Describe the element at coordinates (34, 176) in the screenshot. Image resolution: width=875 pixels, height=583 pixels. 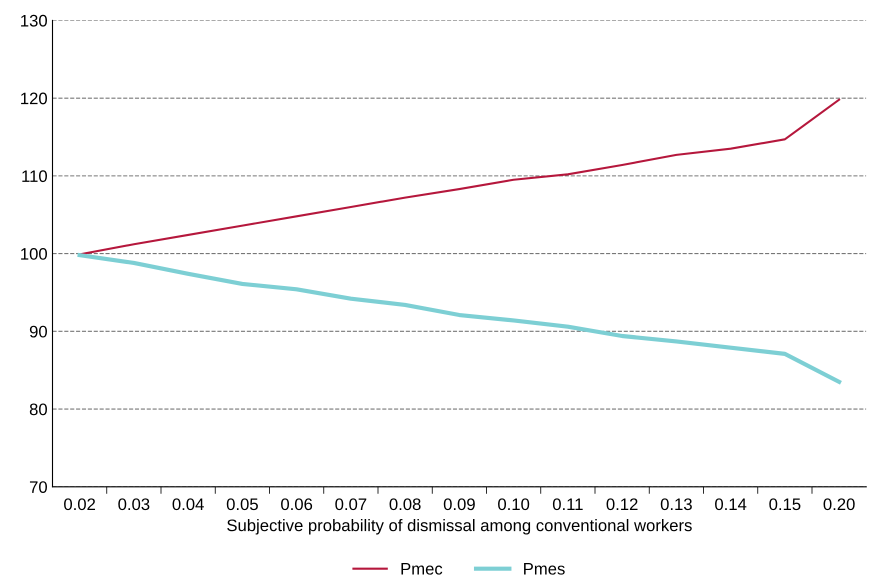
I see `y-tick-label: 110` at that location.